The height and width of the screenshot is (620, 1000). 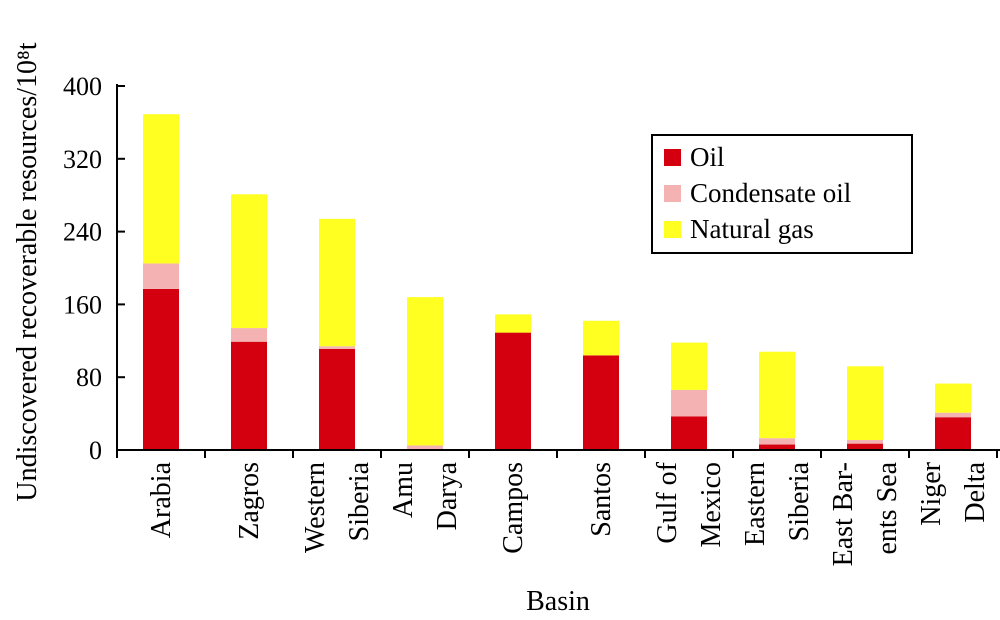 I want to click on y-tick-label: 160, so click(x=82, y=304).